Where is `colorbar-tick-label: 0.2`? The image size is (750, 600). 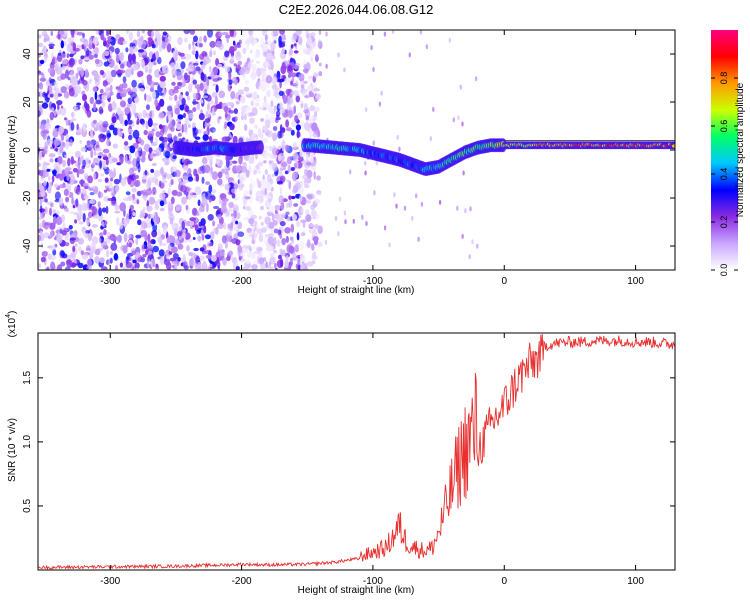 colorbar-tick-label: 0.2 is located at coordinates (724, 222).